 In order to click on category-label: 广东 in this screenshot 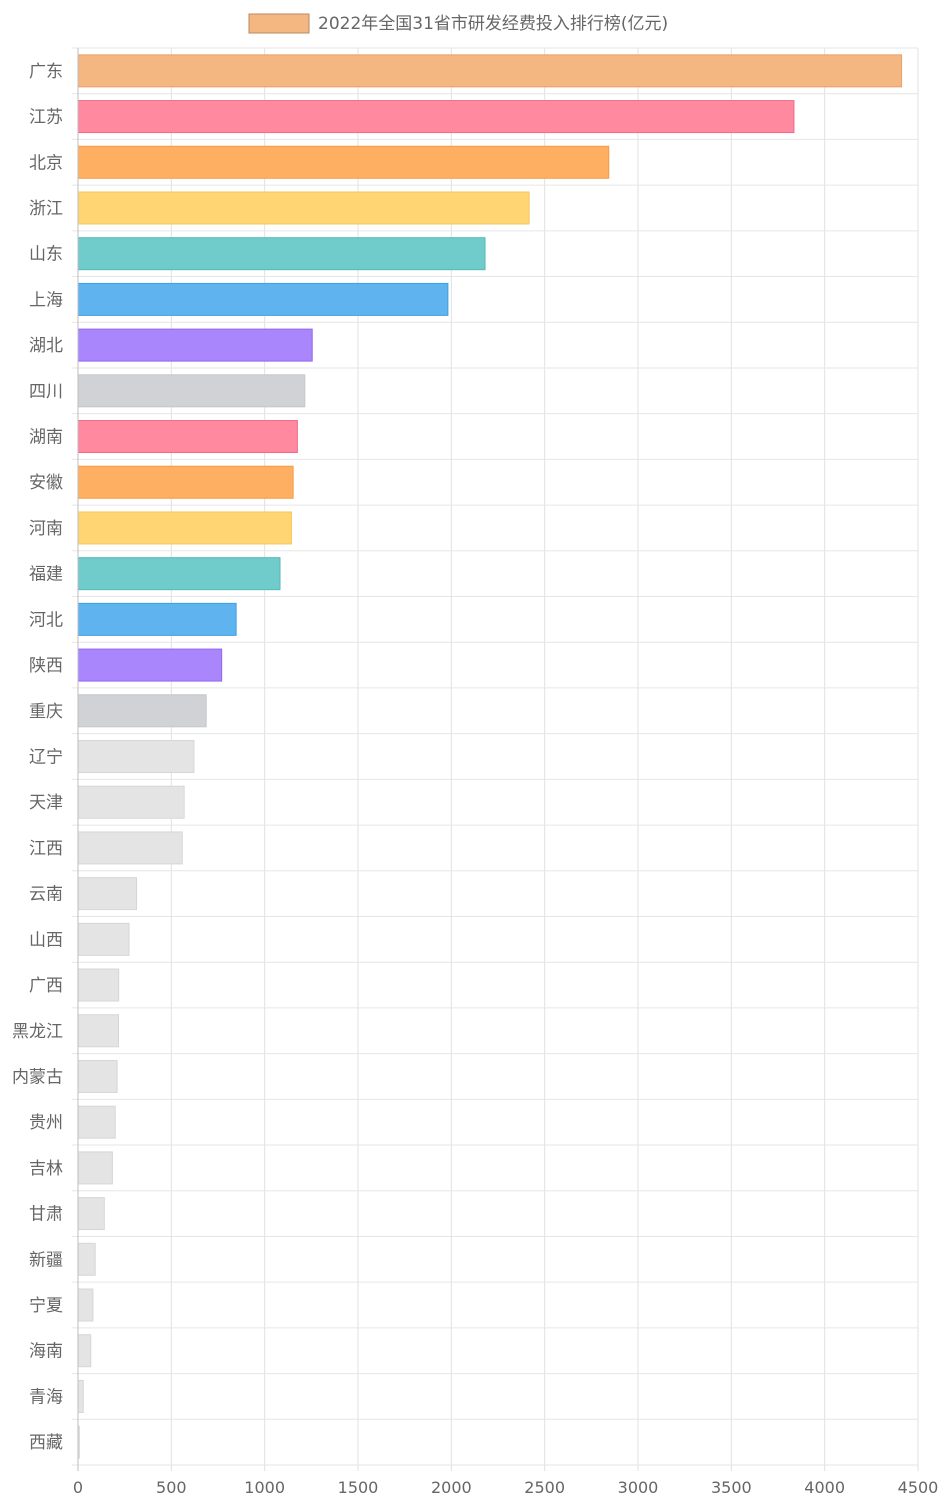, I will do `click(46, 72)`.